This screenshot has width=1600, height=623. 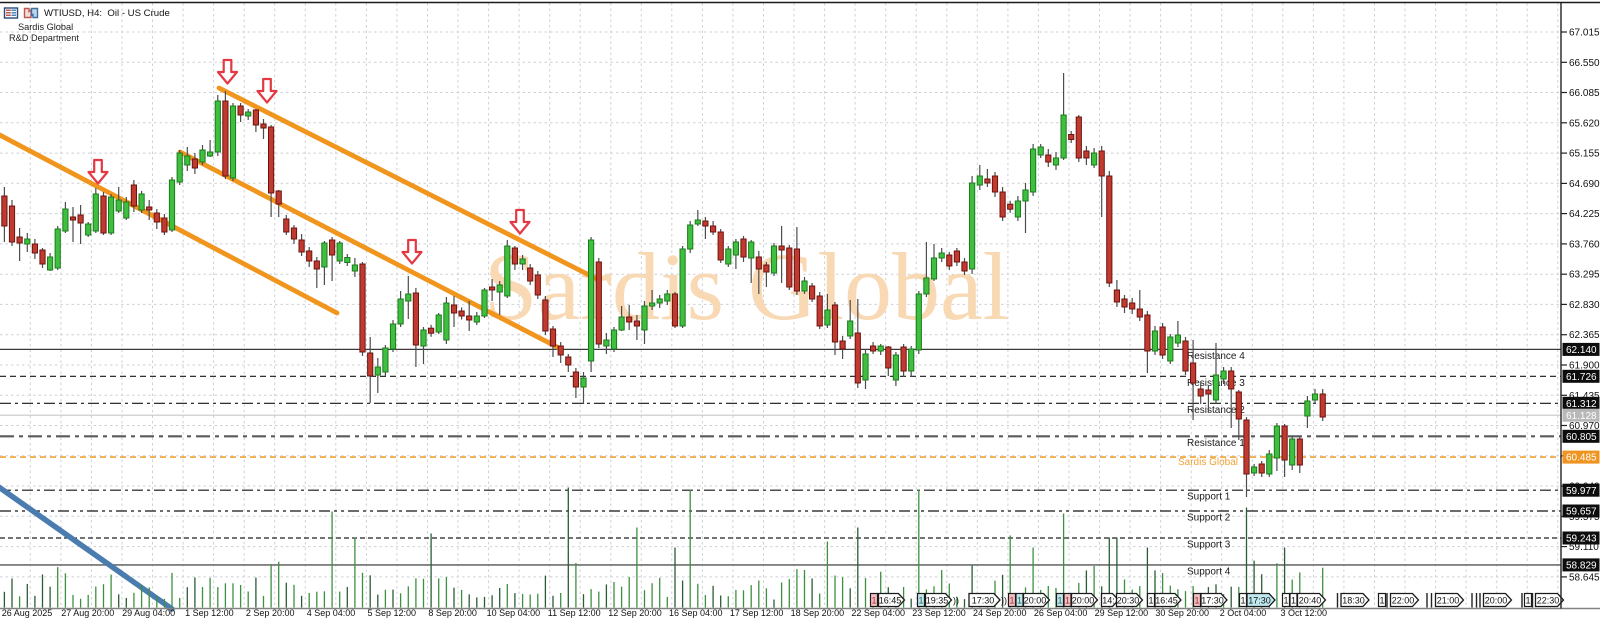 What do you see at coordinates (1304, 613) in the screenshot?
I see `svg-text: 3 Oct 12:00` at bounding box center [1304, 613].